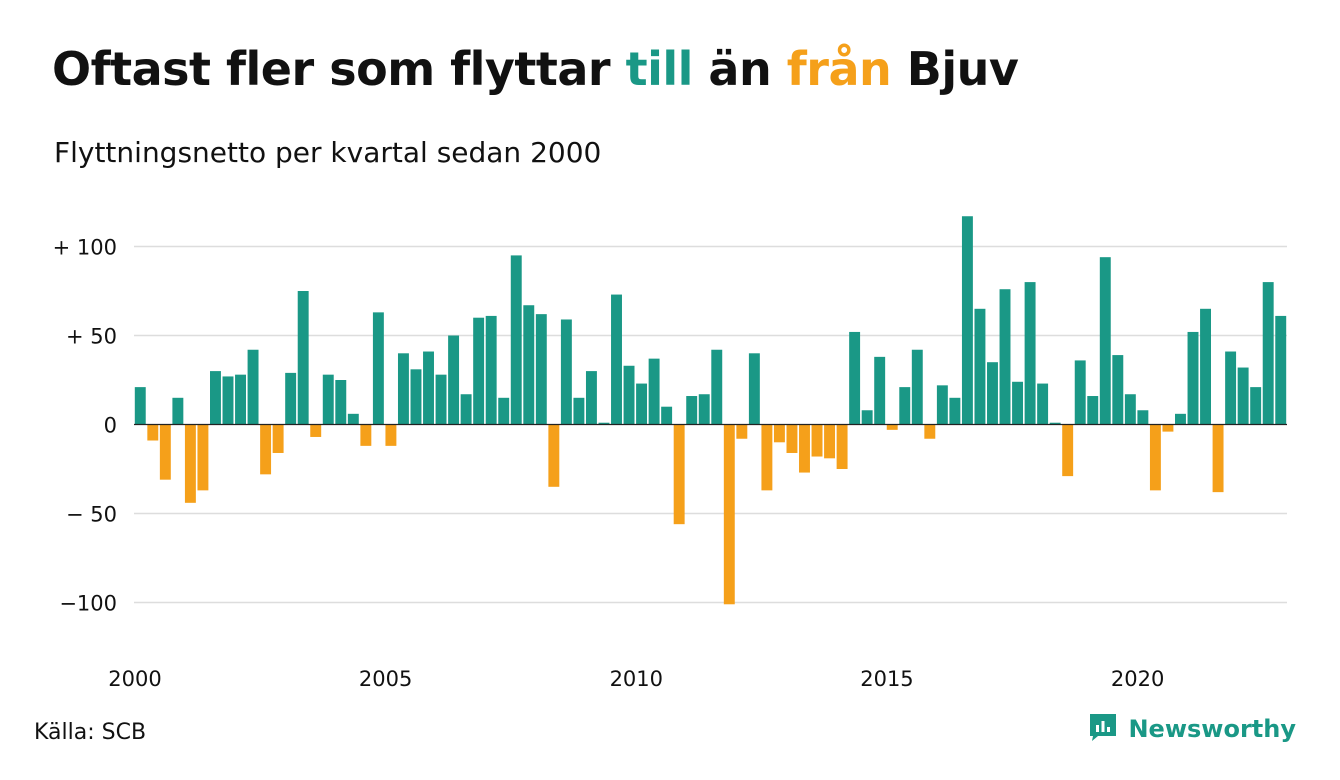 The height and width of the screenshot is (780, 1340). Describe the element at coordinates (85, 248) in the screenshot. I see `y-tick-label: + 100` at that location.